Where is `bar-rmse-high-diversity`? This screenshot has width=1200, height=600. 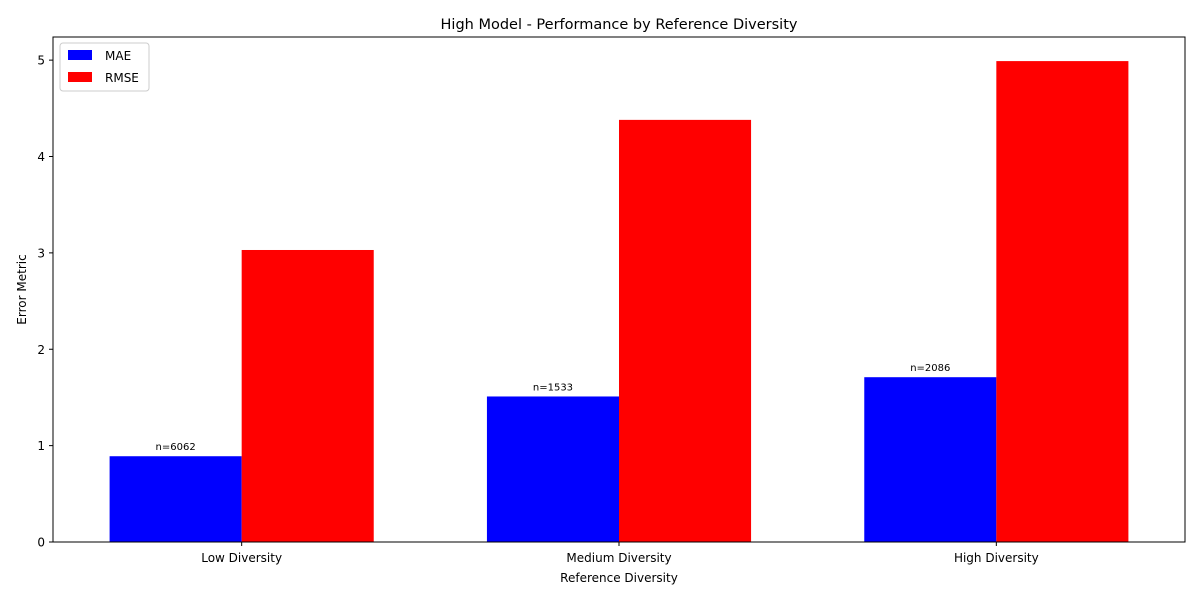 bar-rmse-high-diversity is located at coordinates (1062, 302).